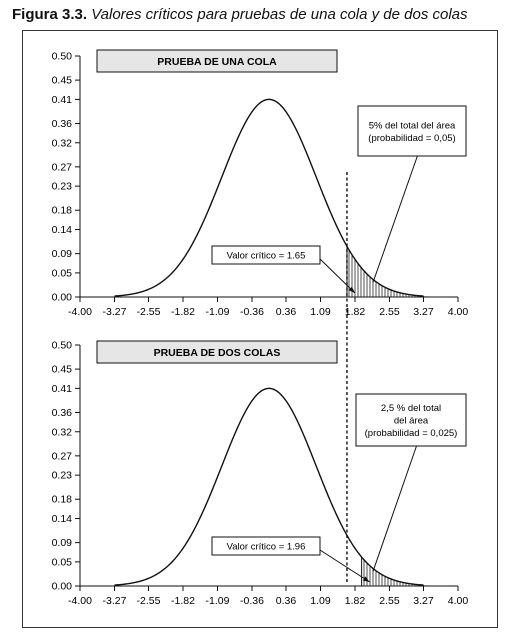 This screenshot has height=640, width=520. Describe the element at coordinates (411, 408) in the screenshot. I see `area-annotation-text: 2,5 % del total` at that location.